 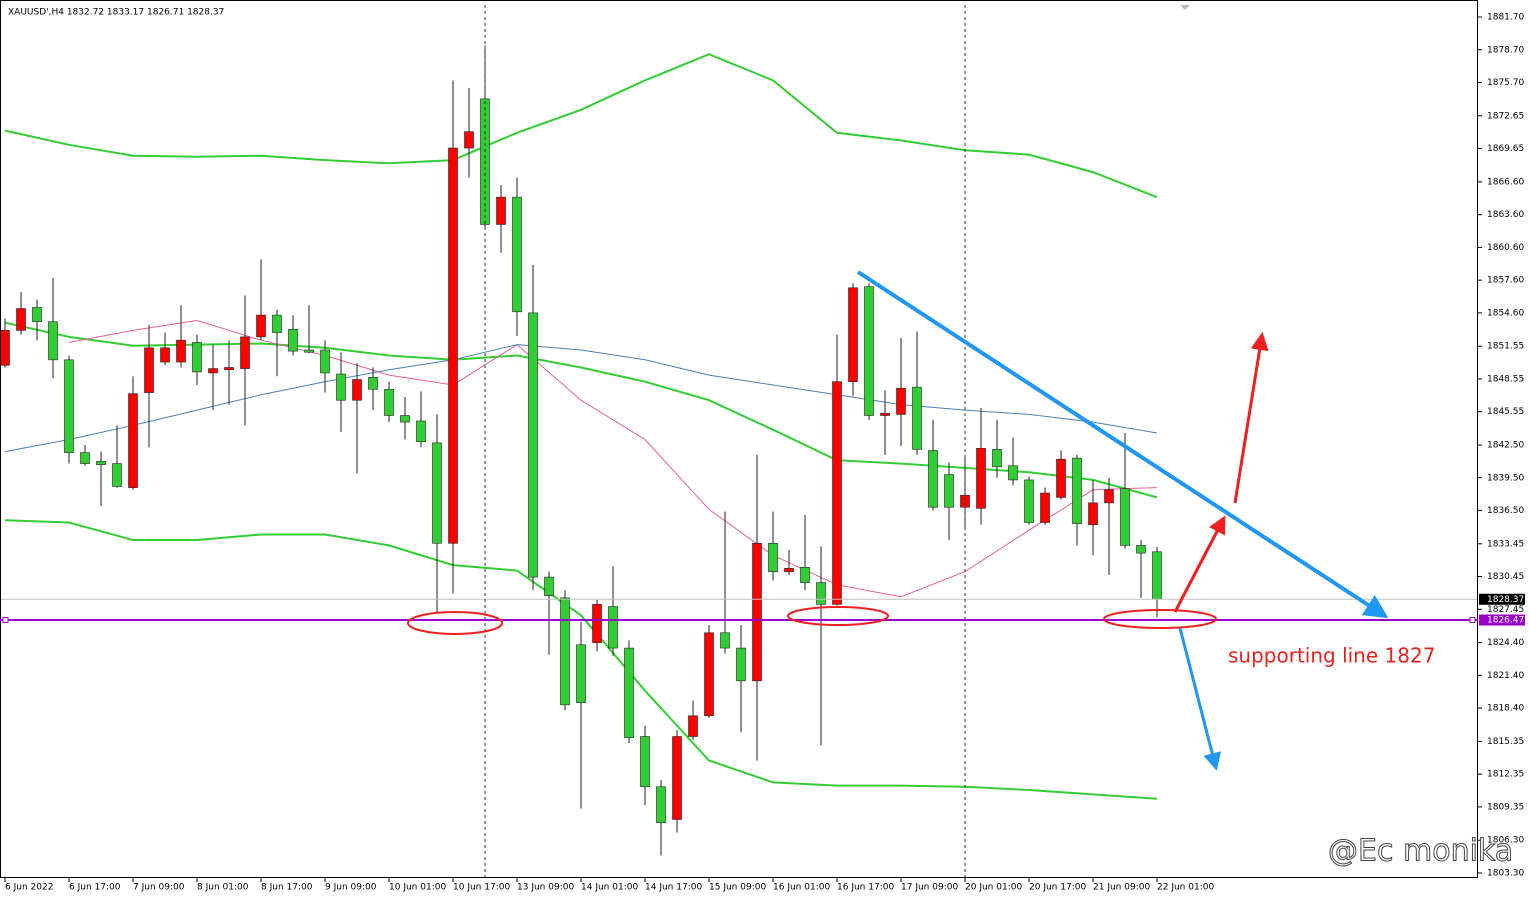 What do you see at coordinates (1251, 418) in the screenshot?
I see `up-arrow` at bounding box center [1251, 418].